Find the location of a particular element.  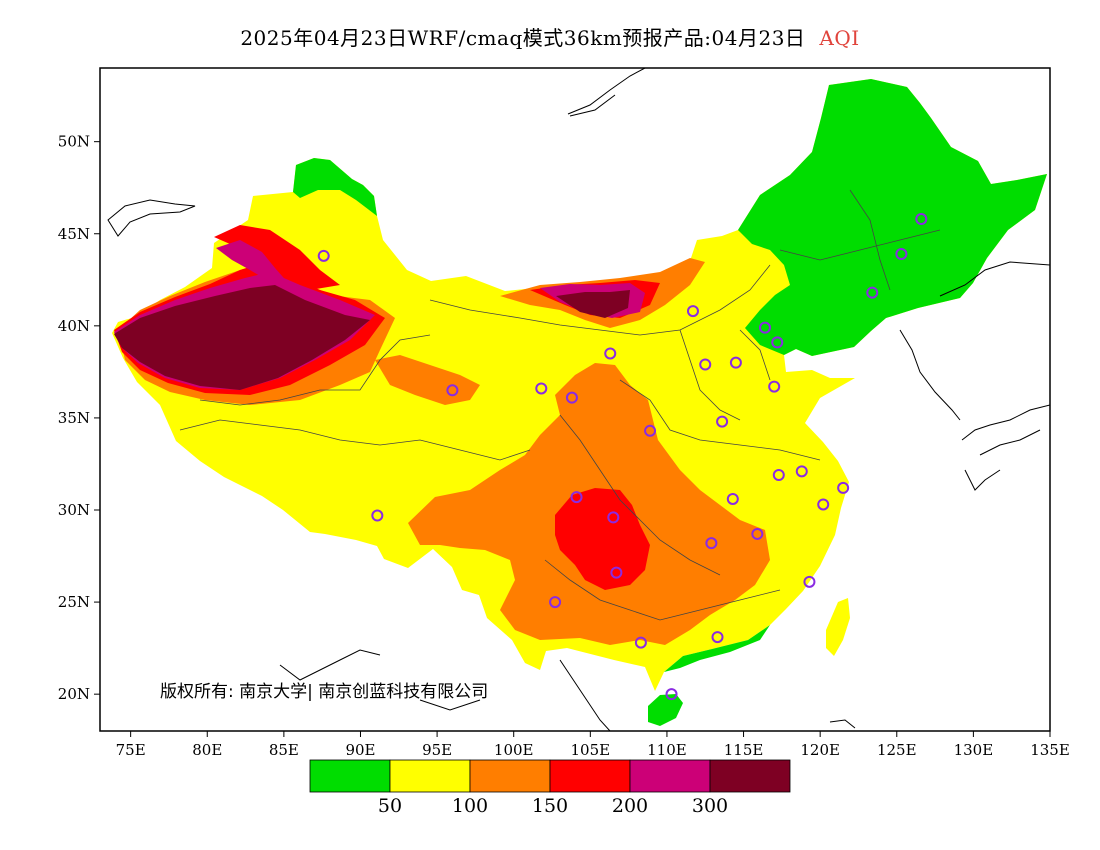

junggar-very-unhealthy is located at coordinates (253, 262).